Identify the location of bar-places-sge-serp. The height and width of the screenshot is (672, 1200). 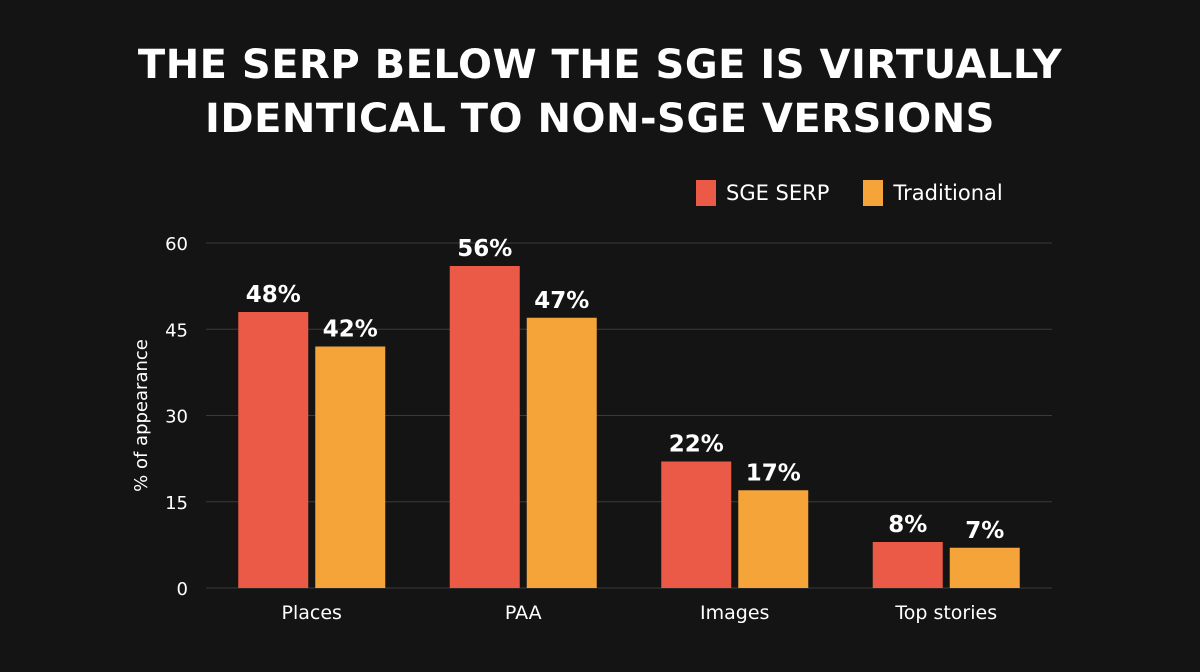
(273, 450).